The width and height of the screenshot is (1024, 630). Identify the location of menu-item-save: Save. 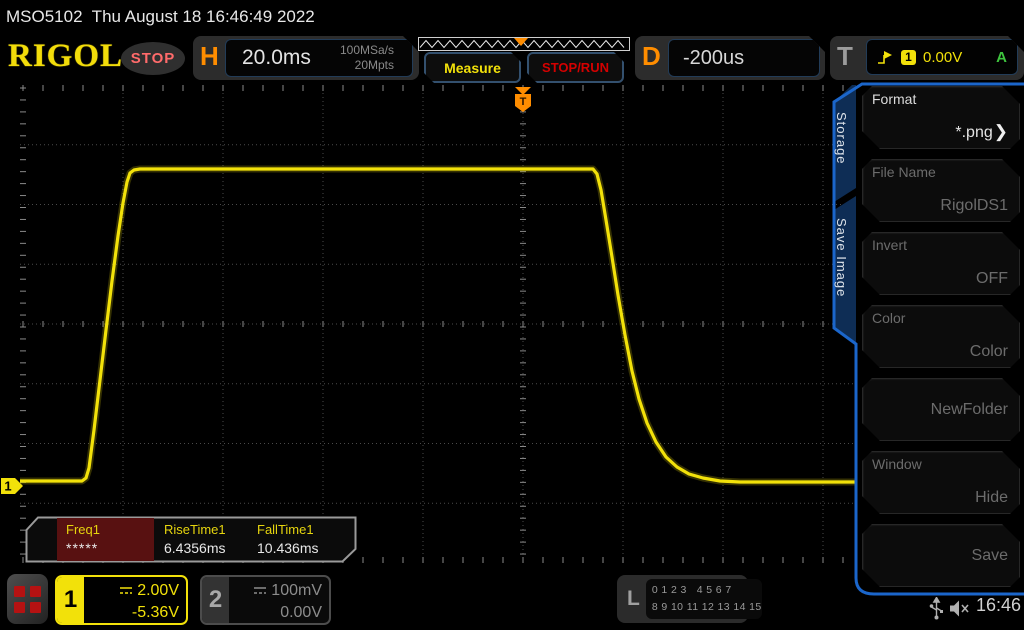
(941, 555).